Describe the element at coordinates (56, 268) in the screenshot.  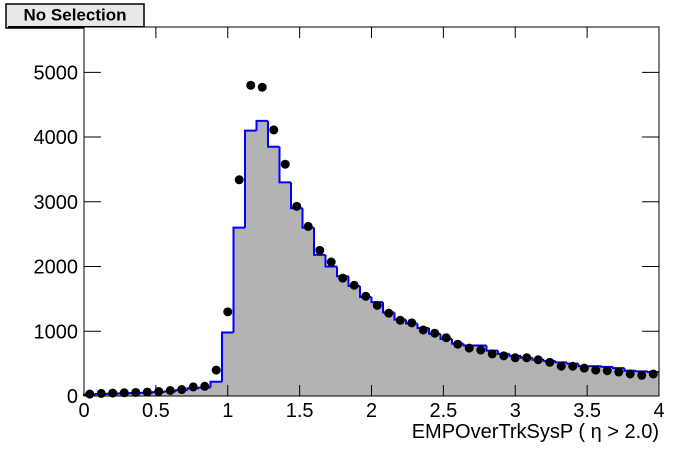
I see `y-tick-label: 2000` at that location.